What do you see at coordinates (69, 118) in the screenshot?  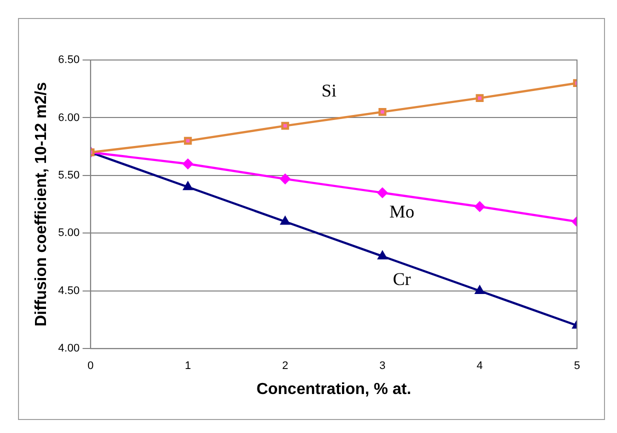 I see `y-tick-label: 6.00` at bounding box center [69, 118].